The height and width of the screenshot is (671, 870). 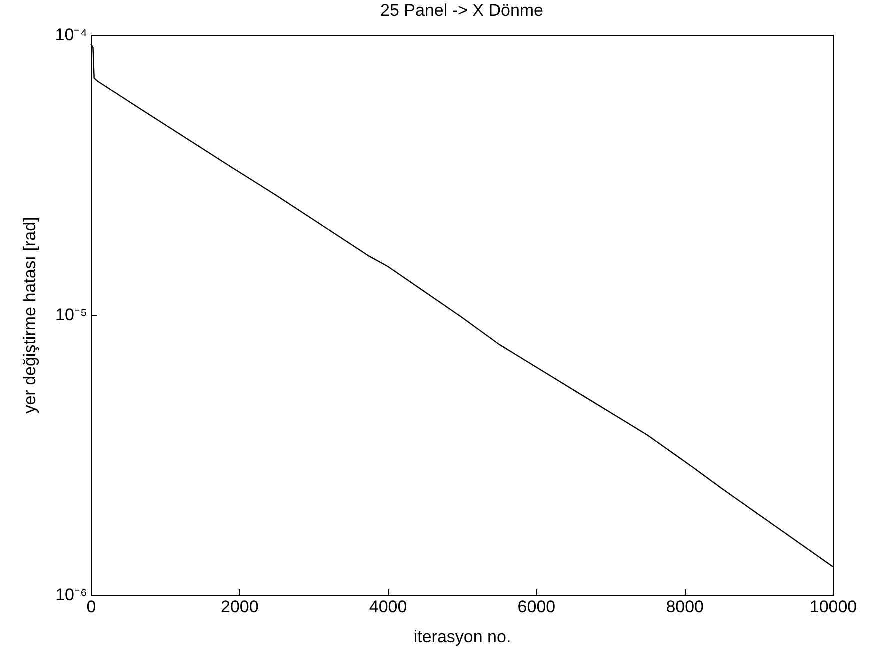 I want to click on x-tick-label: 10000, so click(x=834, y=607).